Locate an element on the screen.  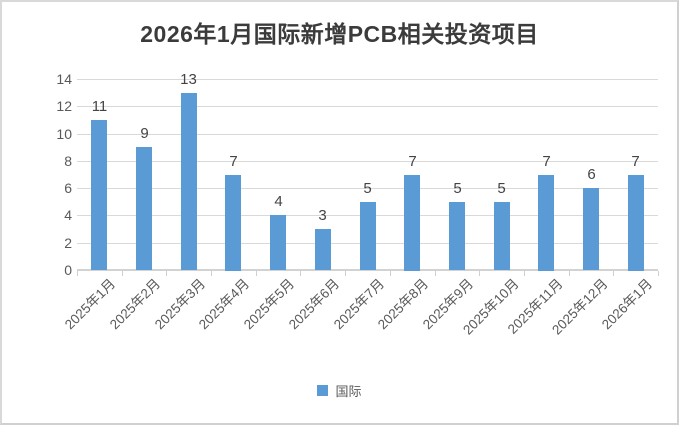
legend-swatch is located at coordinates (323, 390).